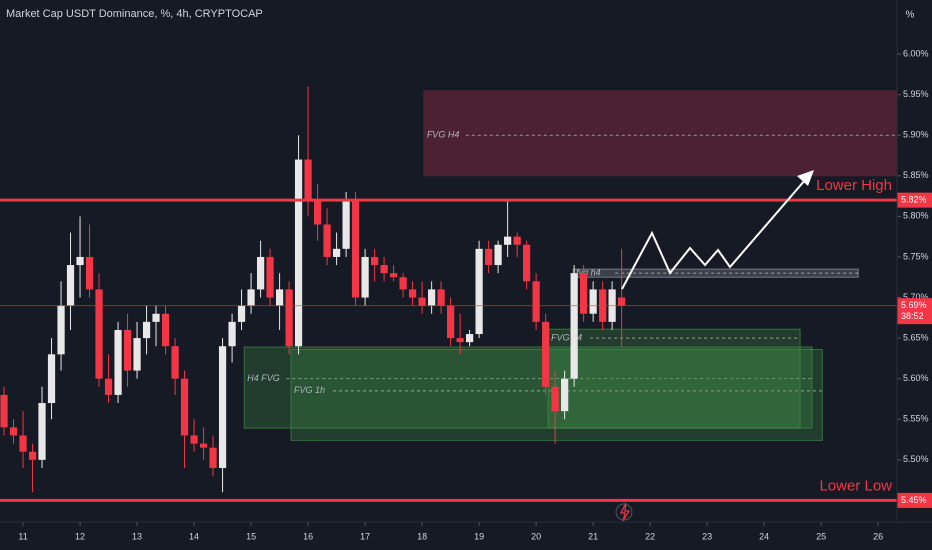 The width and height of the screenshot is (932, 550). I want to click on x-tick-label: 16, so click(308, 536).